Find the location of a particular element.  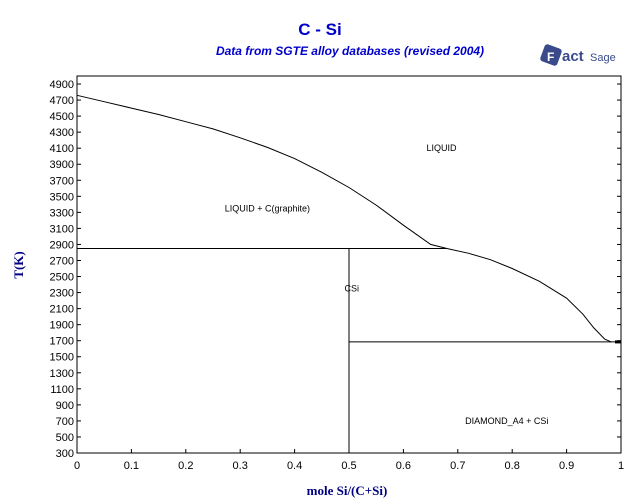

svg-text: F is located at coordinates (550, 57).